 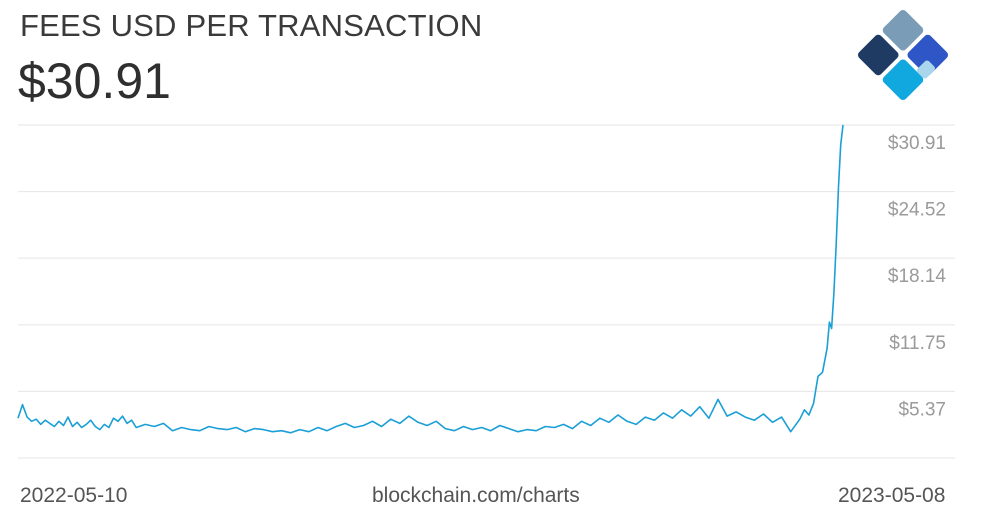 I want to click on current-value: $30.91, so click(x=94, y=81).